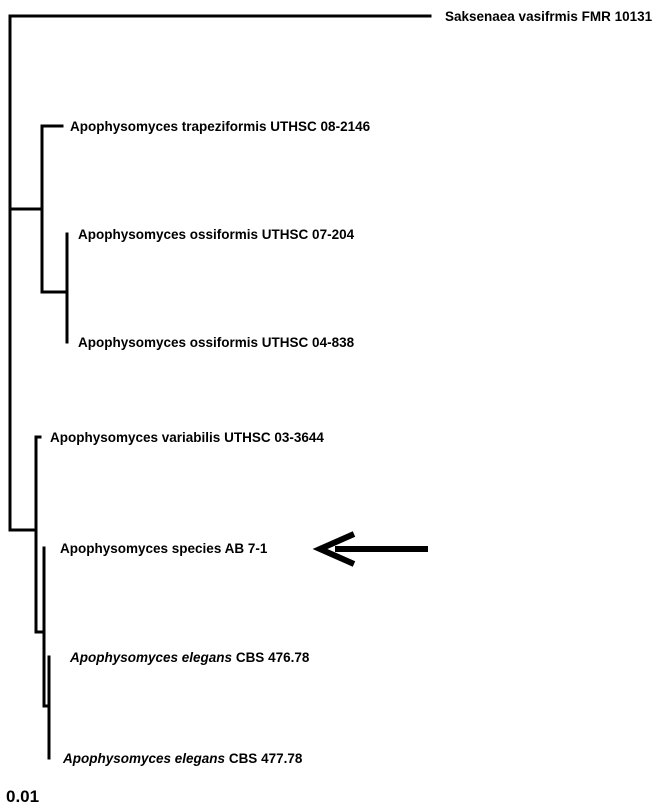  What do you see at coordinates (216, 342) in the screenshot?
I see `leaf-label-ossiformis-04: Apophysomyces ossiformis UTHSC 04-838` at bounding box center [216, 342].